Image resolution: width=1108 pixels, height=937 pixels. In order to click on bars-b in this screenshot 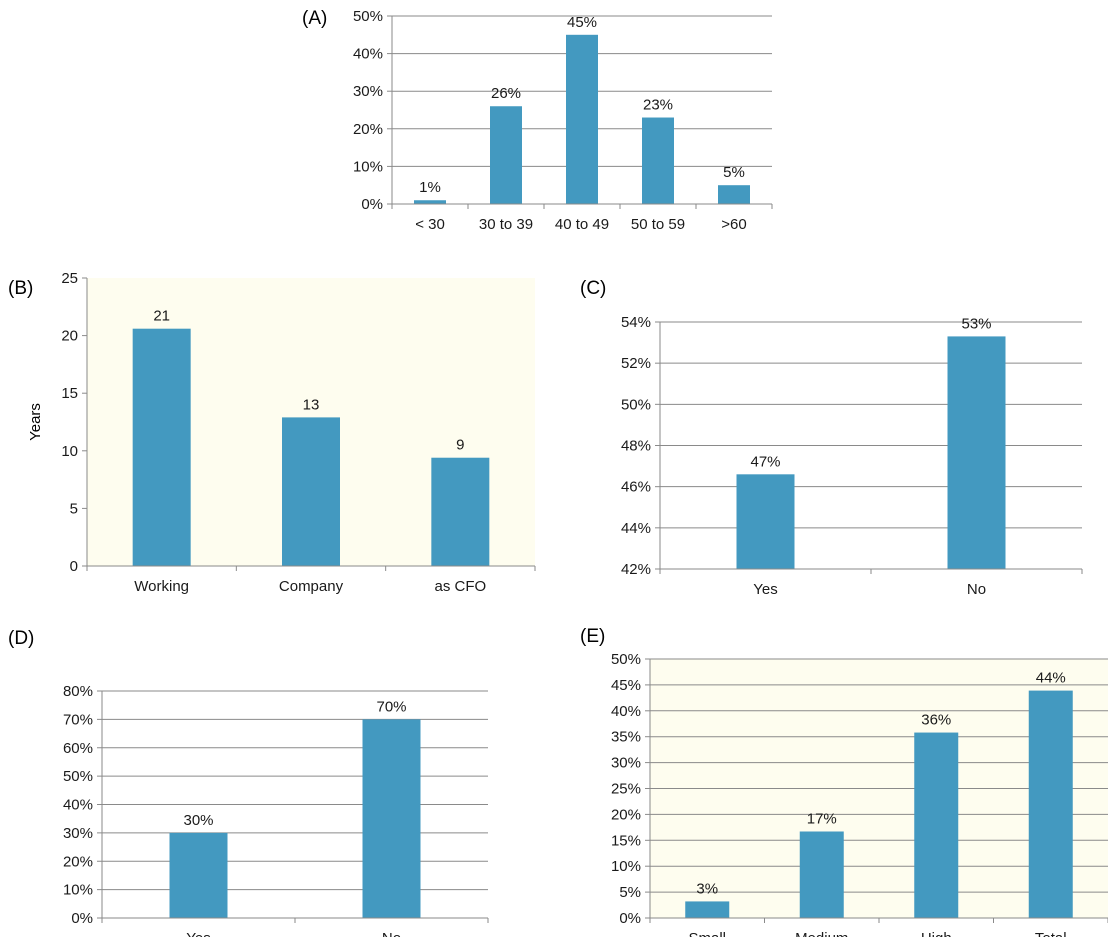, I will do `click(311, 447)`.